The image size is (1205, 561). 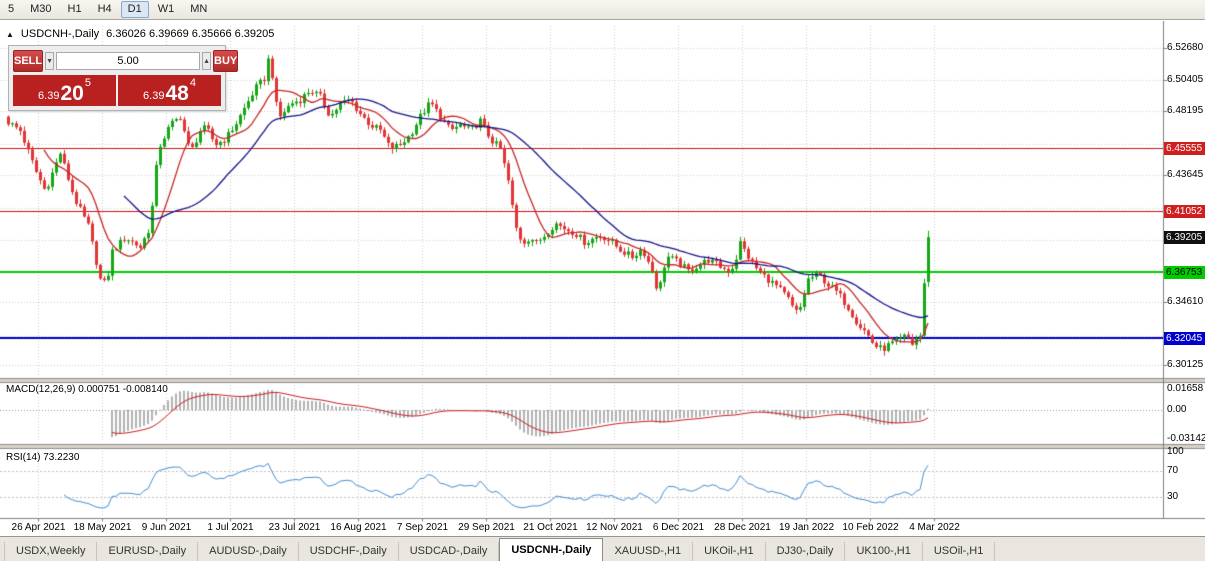 I want to click on date-label: 16 Aug 2021, so click(x=358, y=527).